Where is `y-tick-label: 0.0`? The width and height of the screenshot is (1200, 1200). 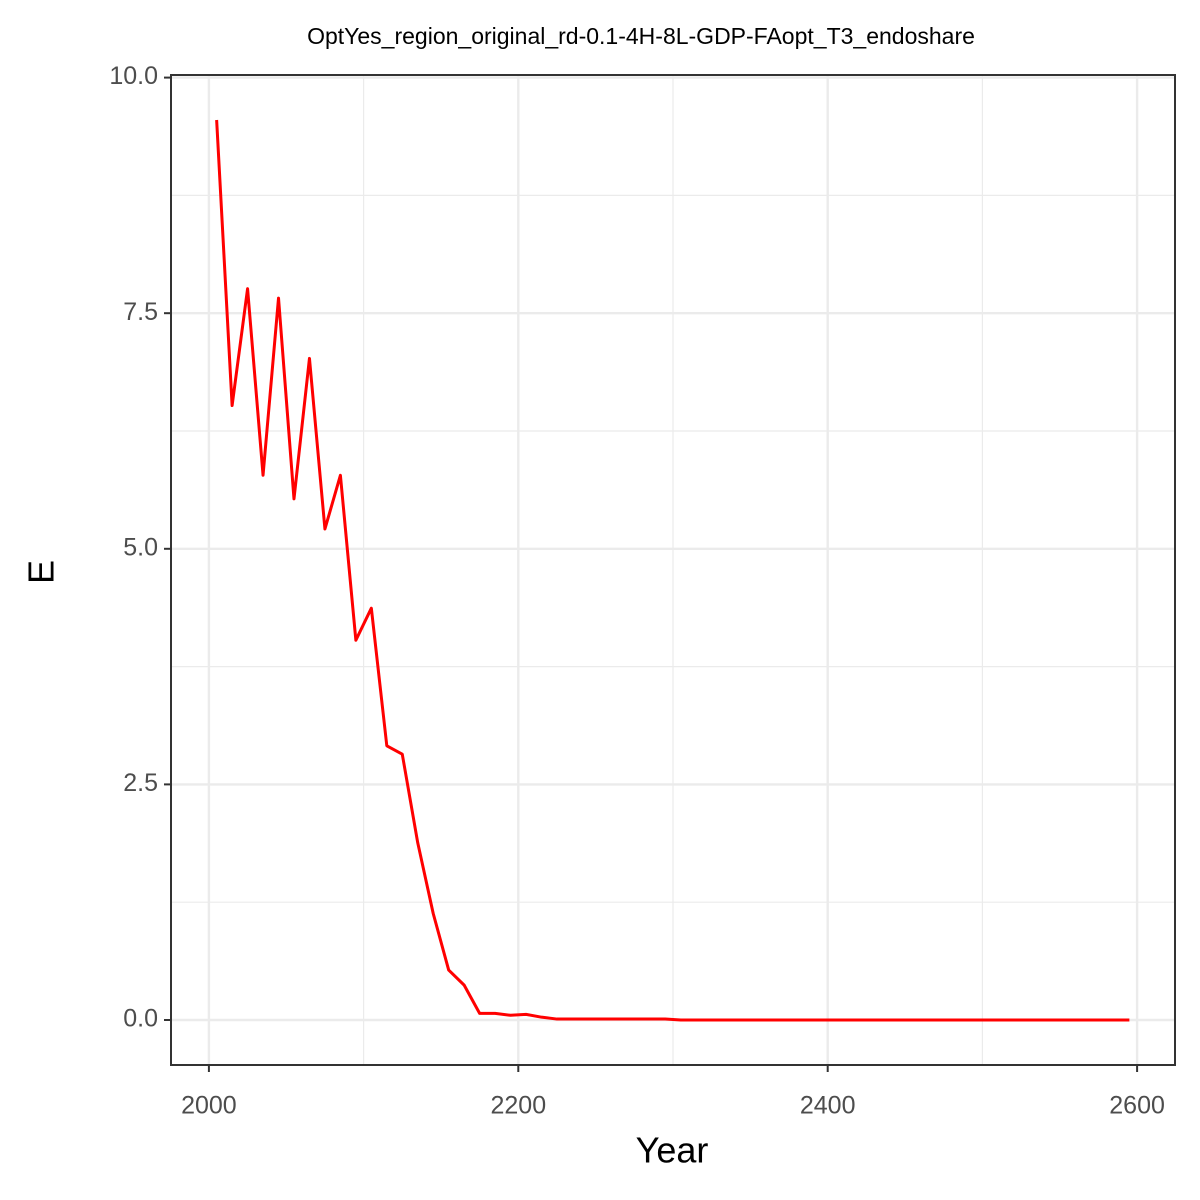 y-tick-label: 0.0 is located at coordinates (140, 1019).